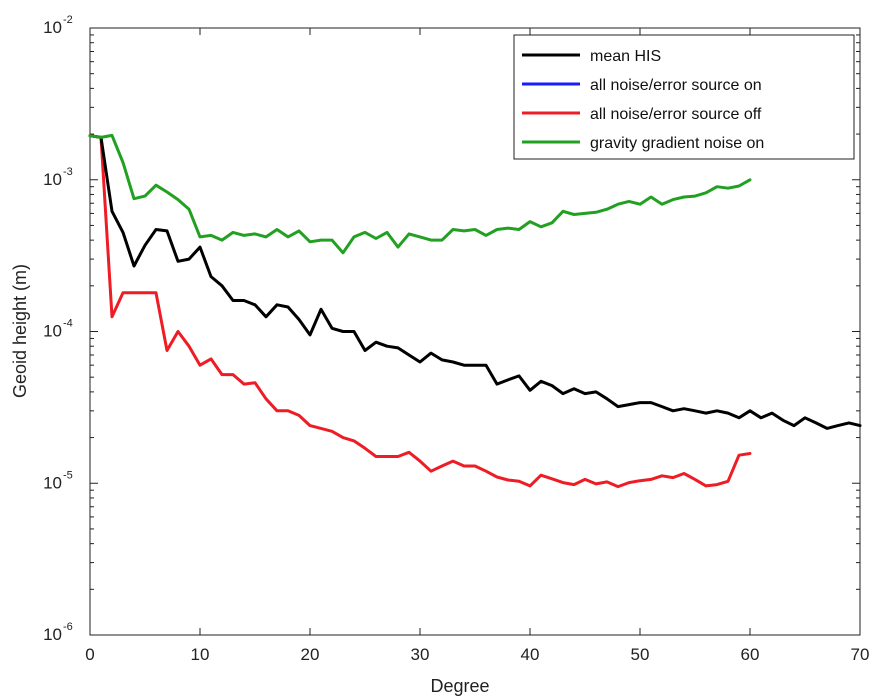  Describe the element at coordinates (676, 114) in the screenshot. I see `legend-label: all noise/error source off` at that location.